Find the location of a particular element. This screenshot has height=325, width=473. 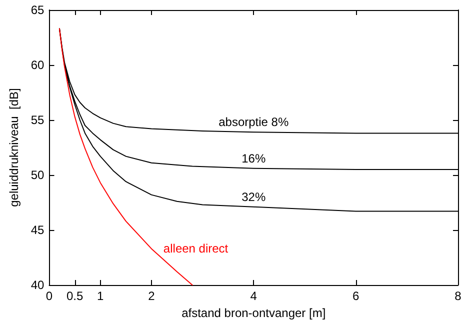

x-tick-label: 0.5 is located at coordinates (75, 296).